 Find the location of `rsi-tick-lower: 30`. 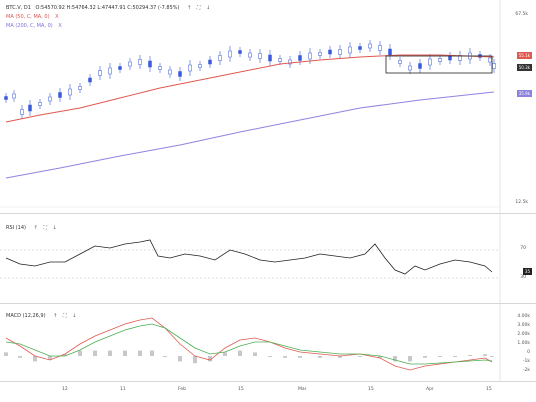

rsi-tick-lower: 30 is located at coordinates (523, 277).